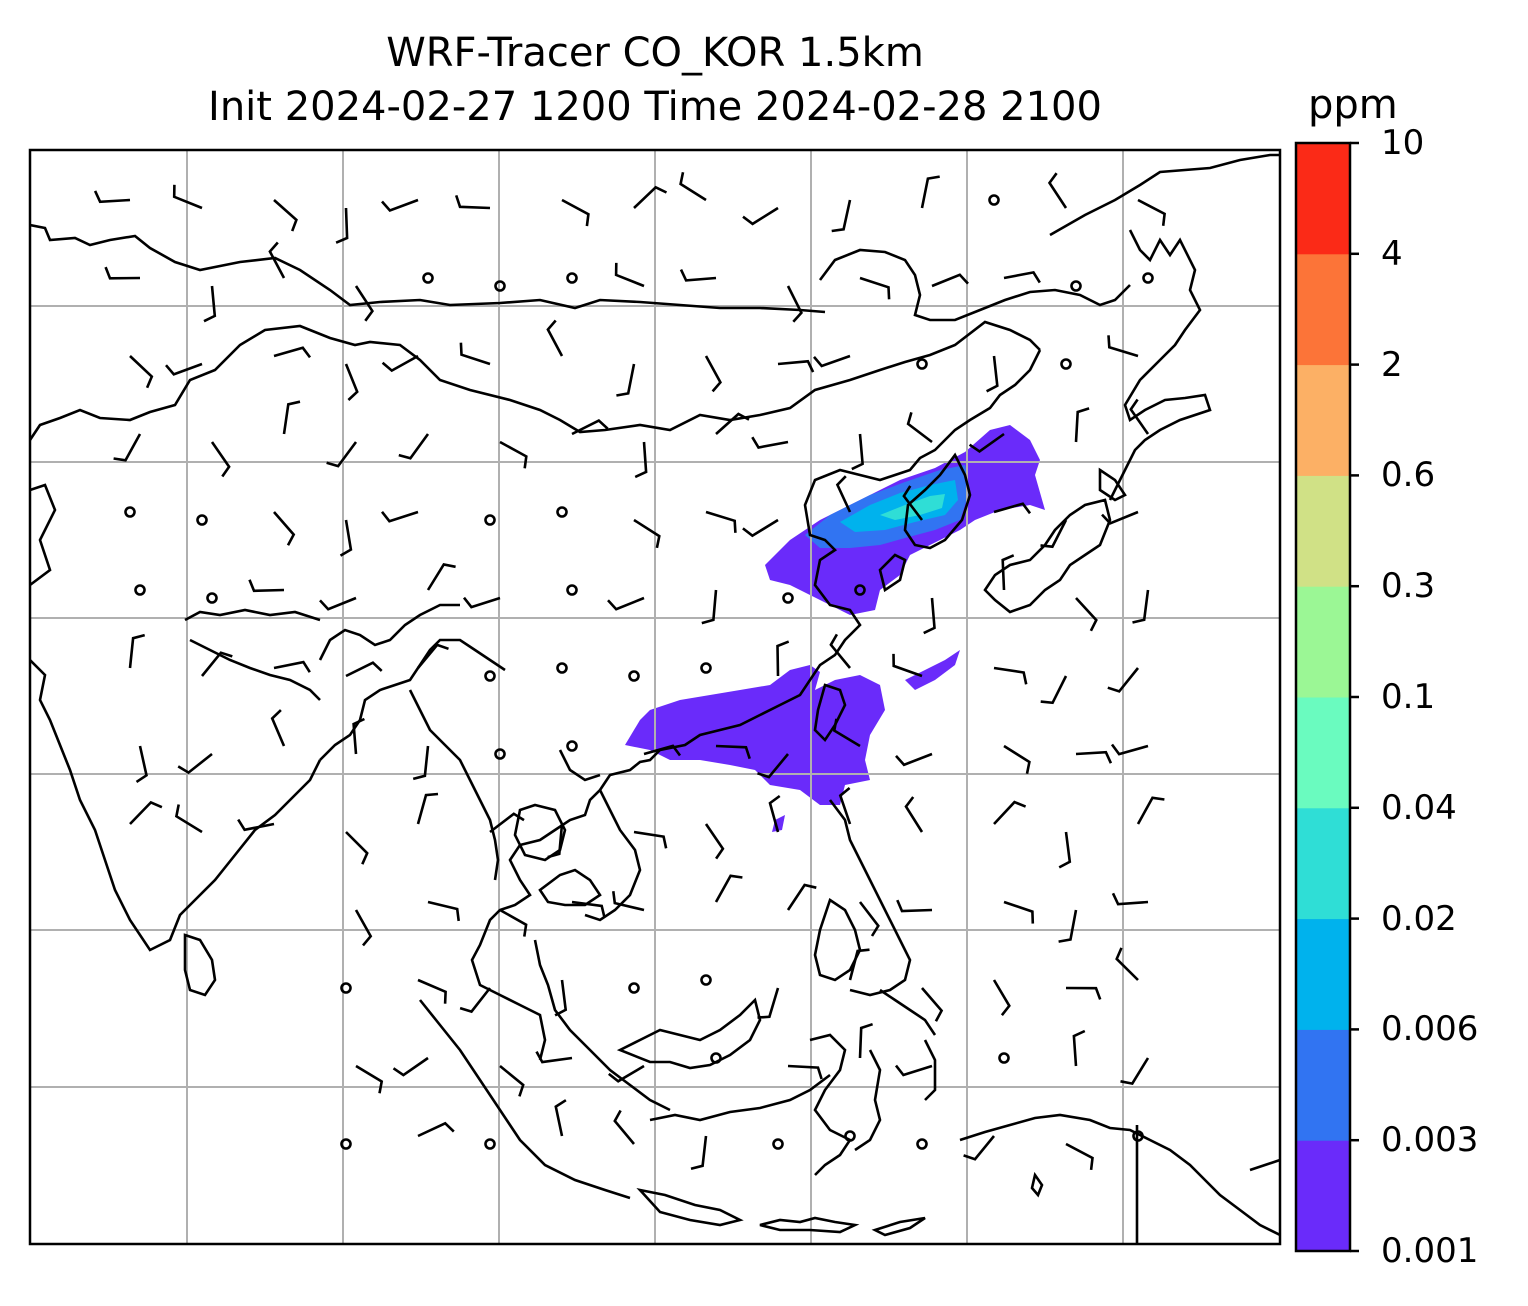  What do you see at coordinates (1430, 1029) in the screenshot?
I see `colorbar-tick-label: 0.006` at bounding box center [1430, 1029].